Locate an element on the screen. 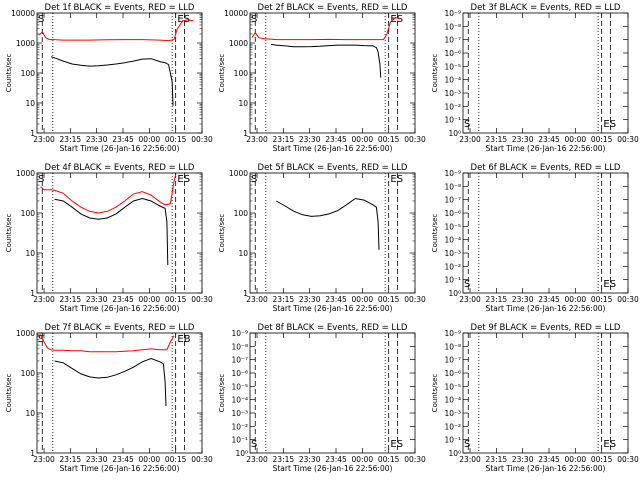 This screenshot has height=480, width=640. chart-title: Det 8f BLACK = Events, RED = LLD is located at coordinates (333, 328).